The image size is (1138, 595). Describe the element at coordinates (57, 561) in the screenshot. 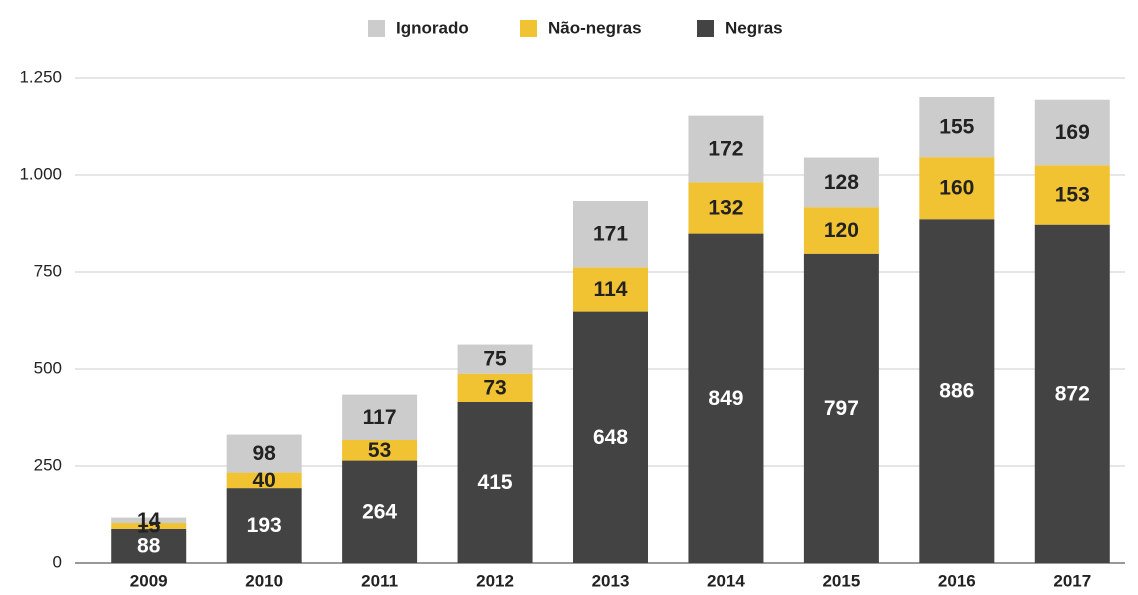

I see `y-tick-label: 0` at that location.